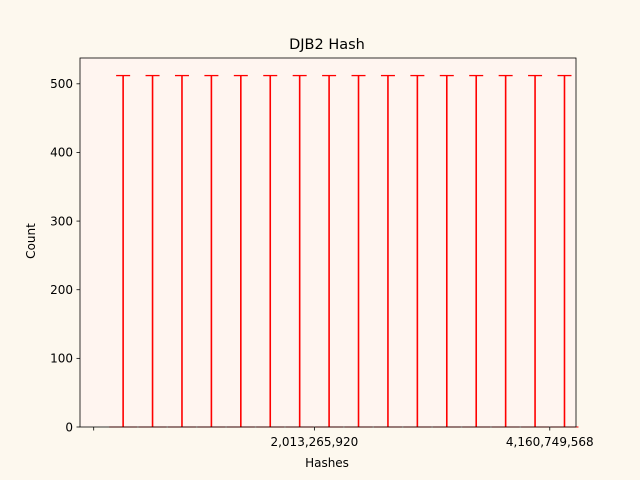 The height and width of the screenshot is (480, 640). What do you see at coordinates (65, 255) in the screenshot?
I see `y-axis: 0 100 200 300 400 500` at bounding box center [65, 255].